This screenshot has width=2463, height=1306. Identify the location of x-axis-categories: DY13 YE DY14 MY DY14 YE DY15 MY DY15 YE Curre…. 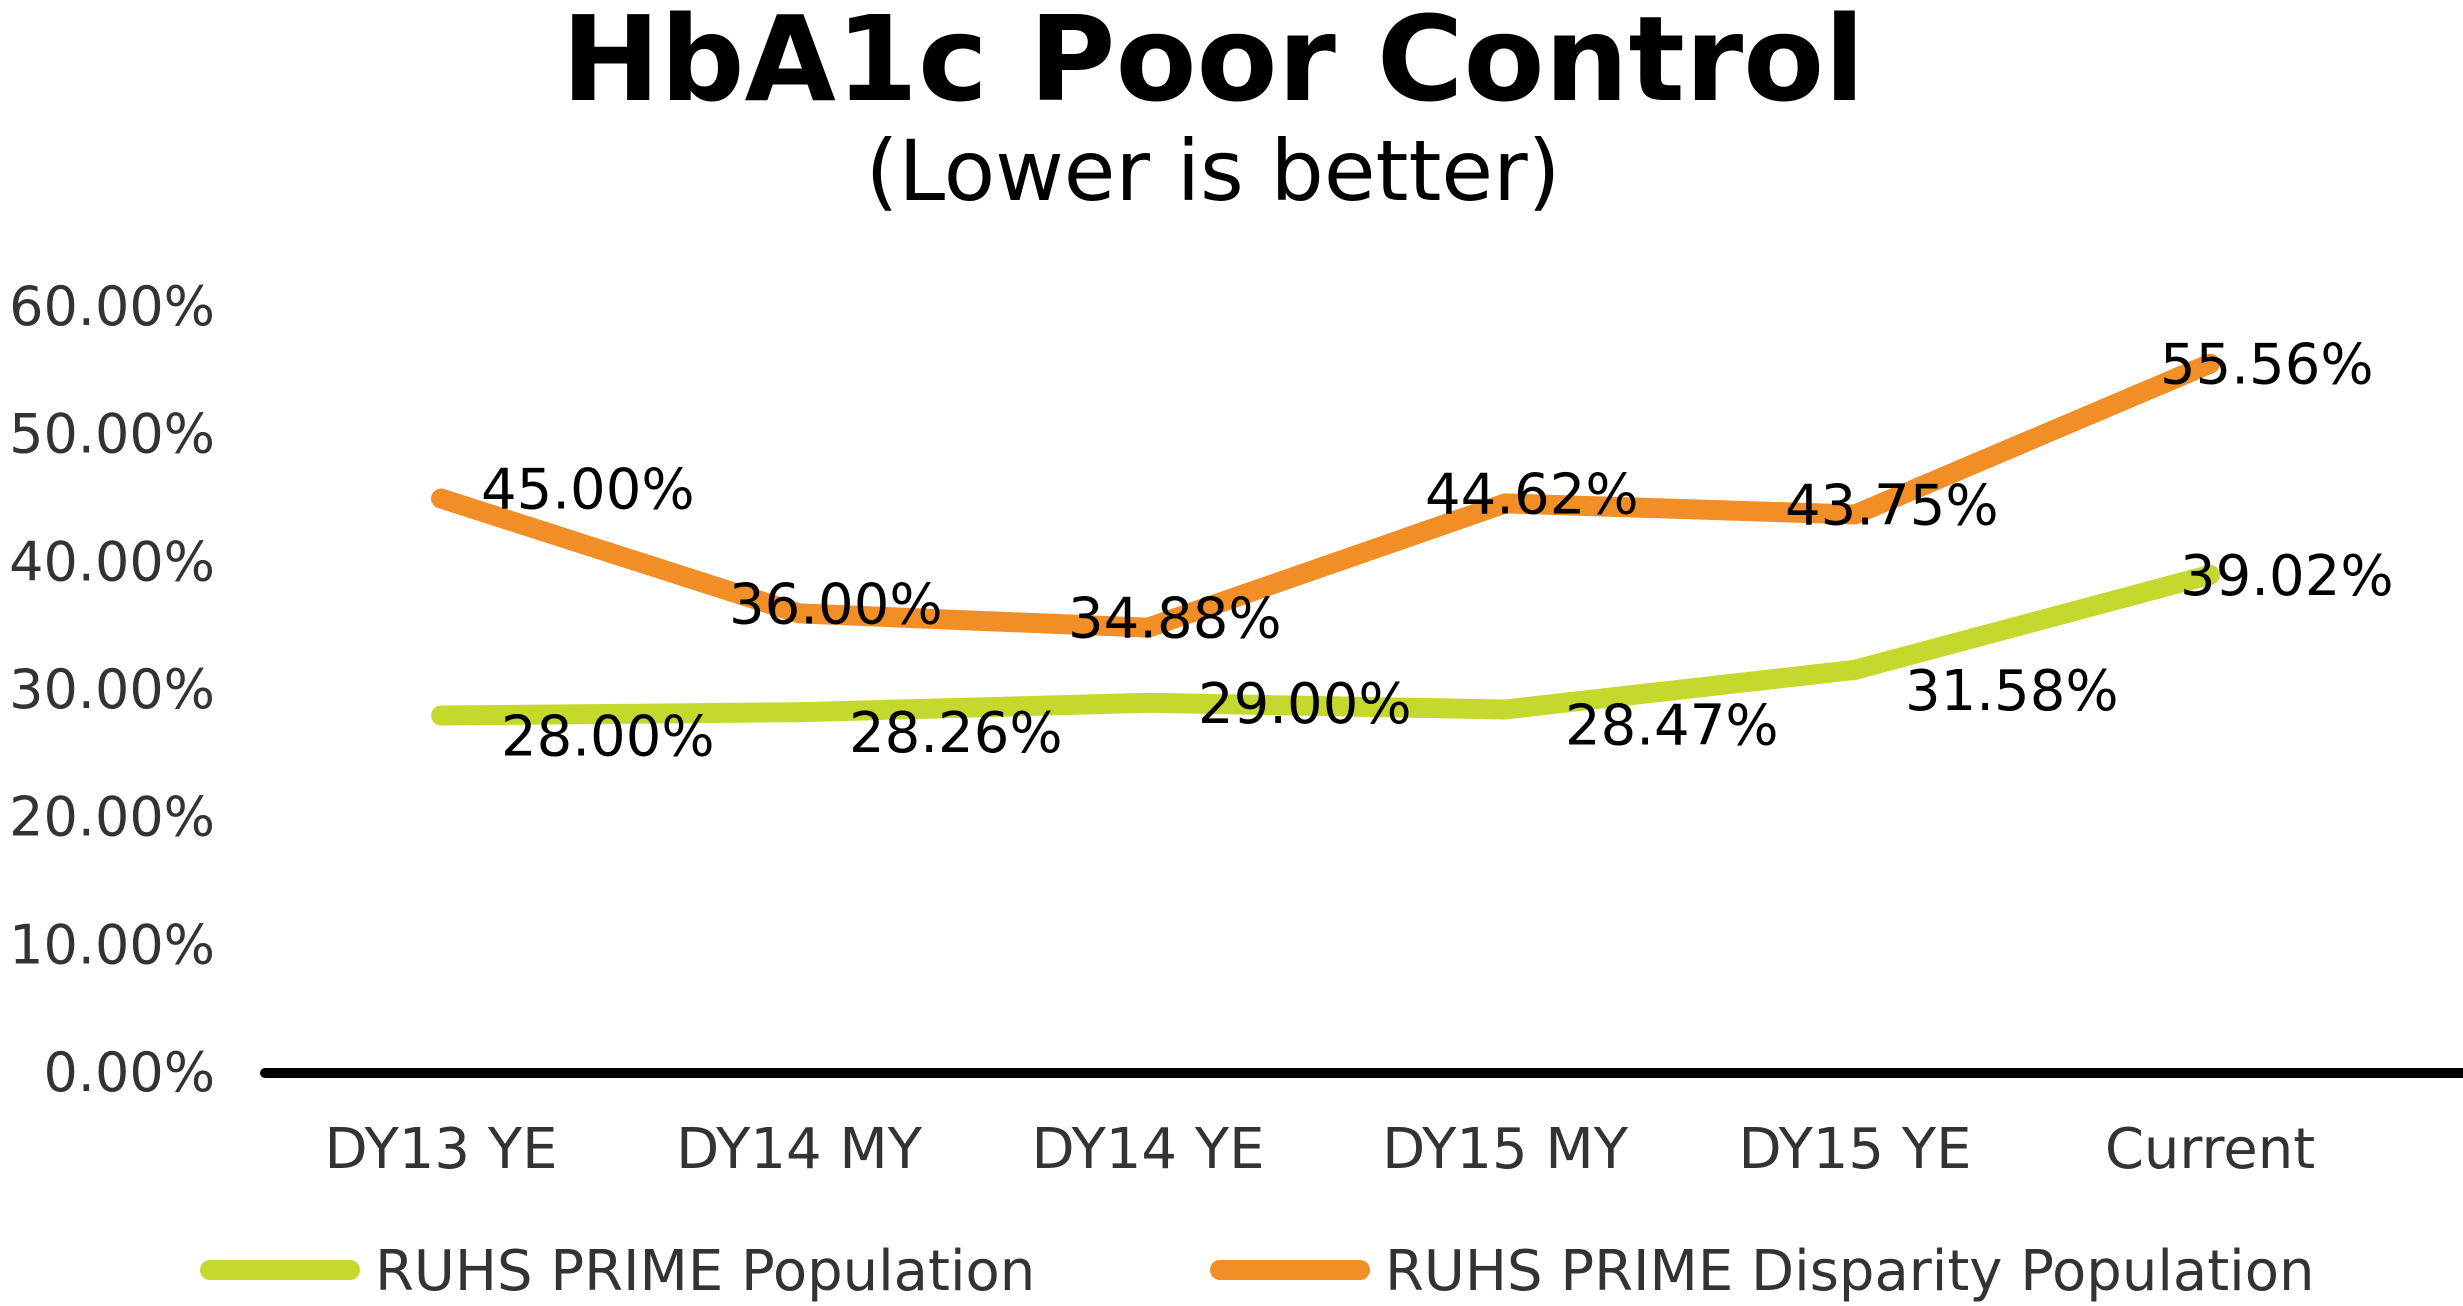
(1320, 1149).